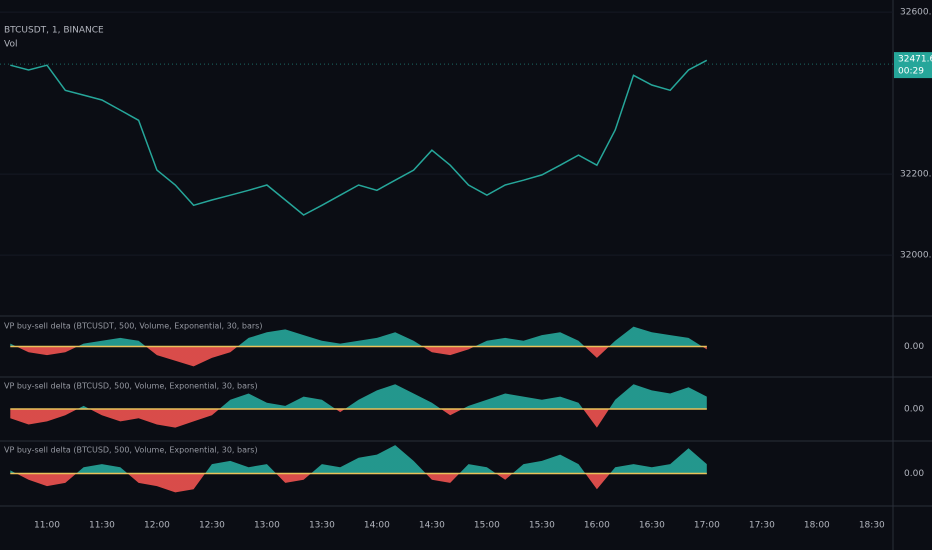 This screenshot has height=550, width=932. What do you see at coordinates (911, 72) in the screenshot?
I see `countdown-label: 00:29` at bounding box center [911, 72].